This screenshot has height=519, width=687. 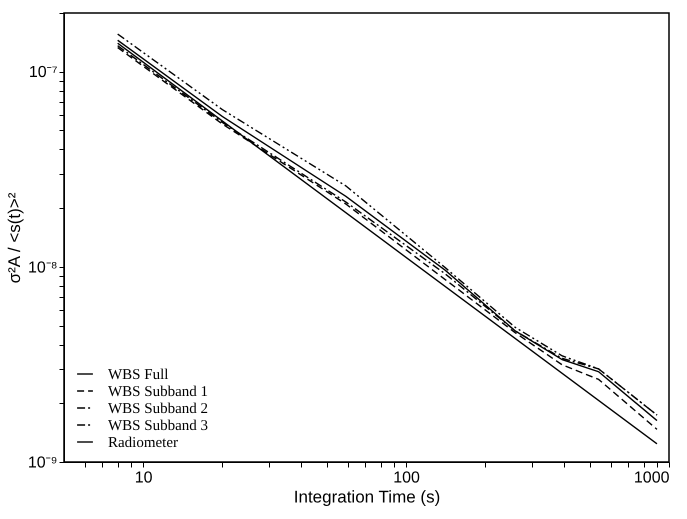 What do you see at coordinates (158, 426) in the screenshot?
I see `legend-label: WBS Subband 3` at bounding box center [158, 426].